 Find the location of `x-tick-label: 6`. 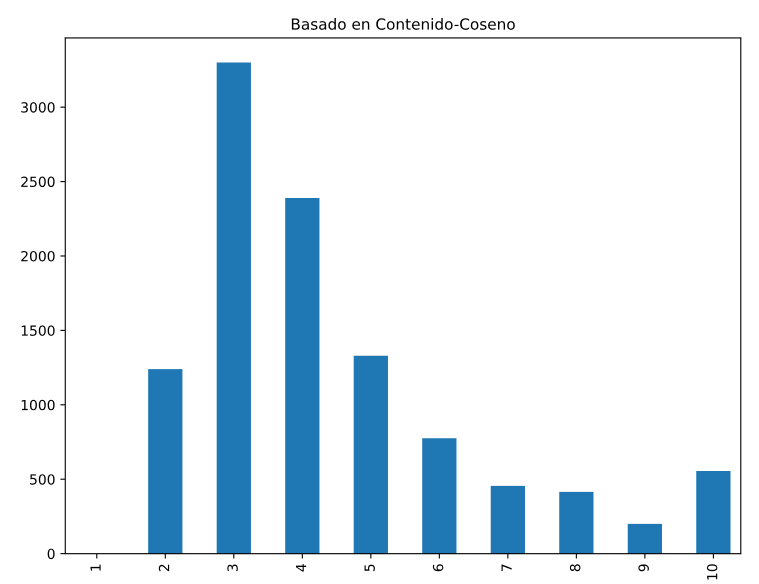

x-tick-label: 6 is located at coordinates (438, 568).